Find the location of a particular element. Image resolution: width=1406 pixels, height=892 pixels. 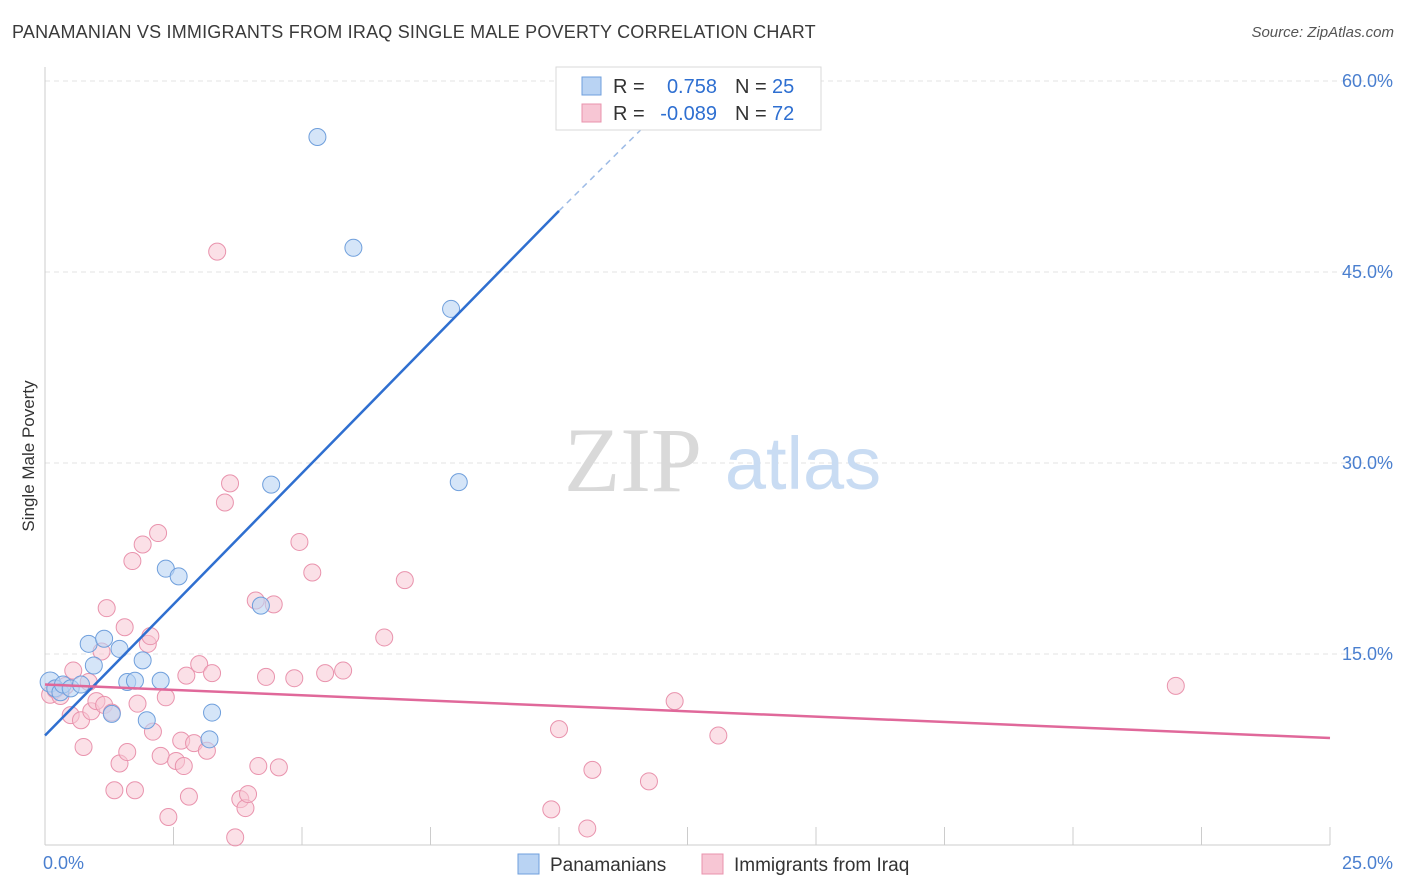

watermark-atlas: atlas is located at coordinates (803, 463).